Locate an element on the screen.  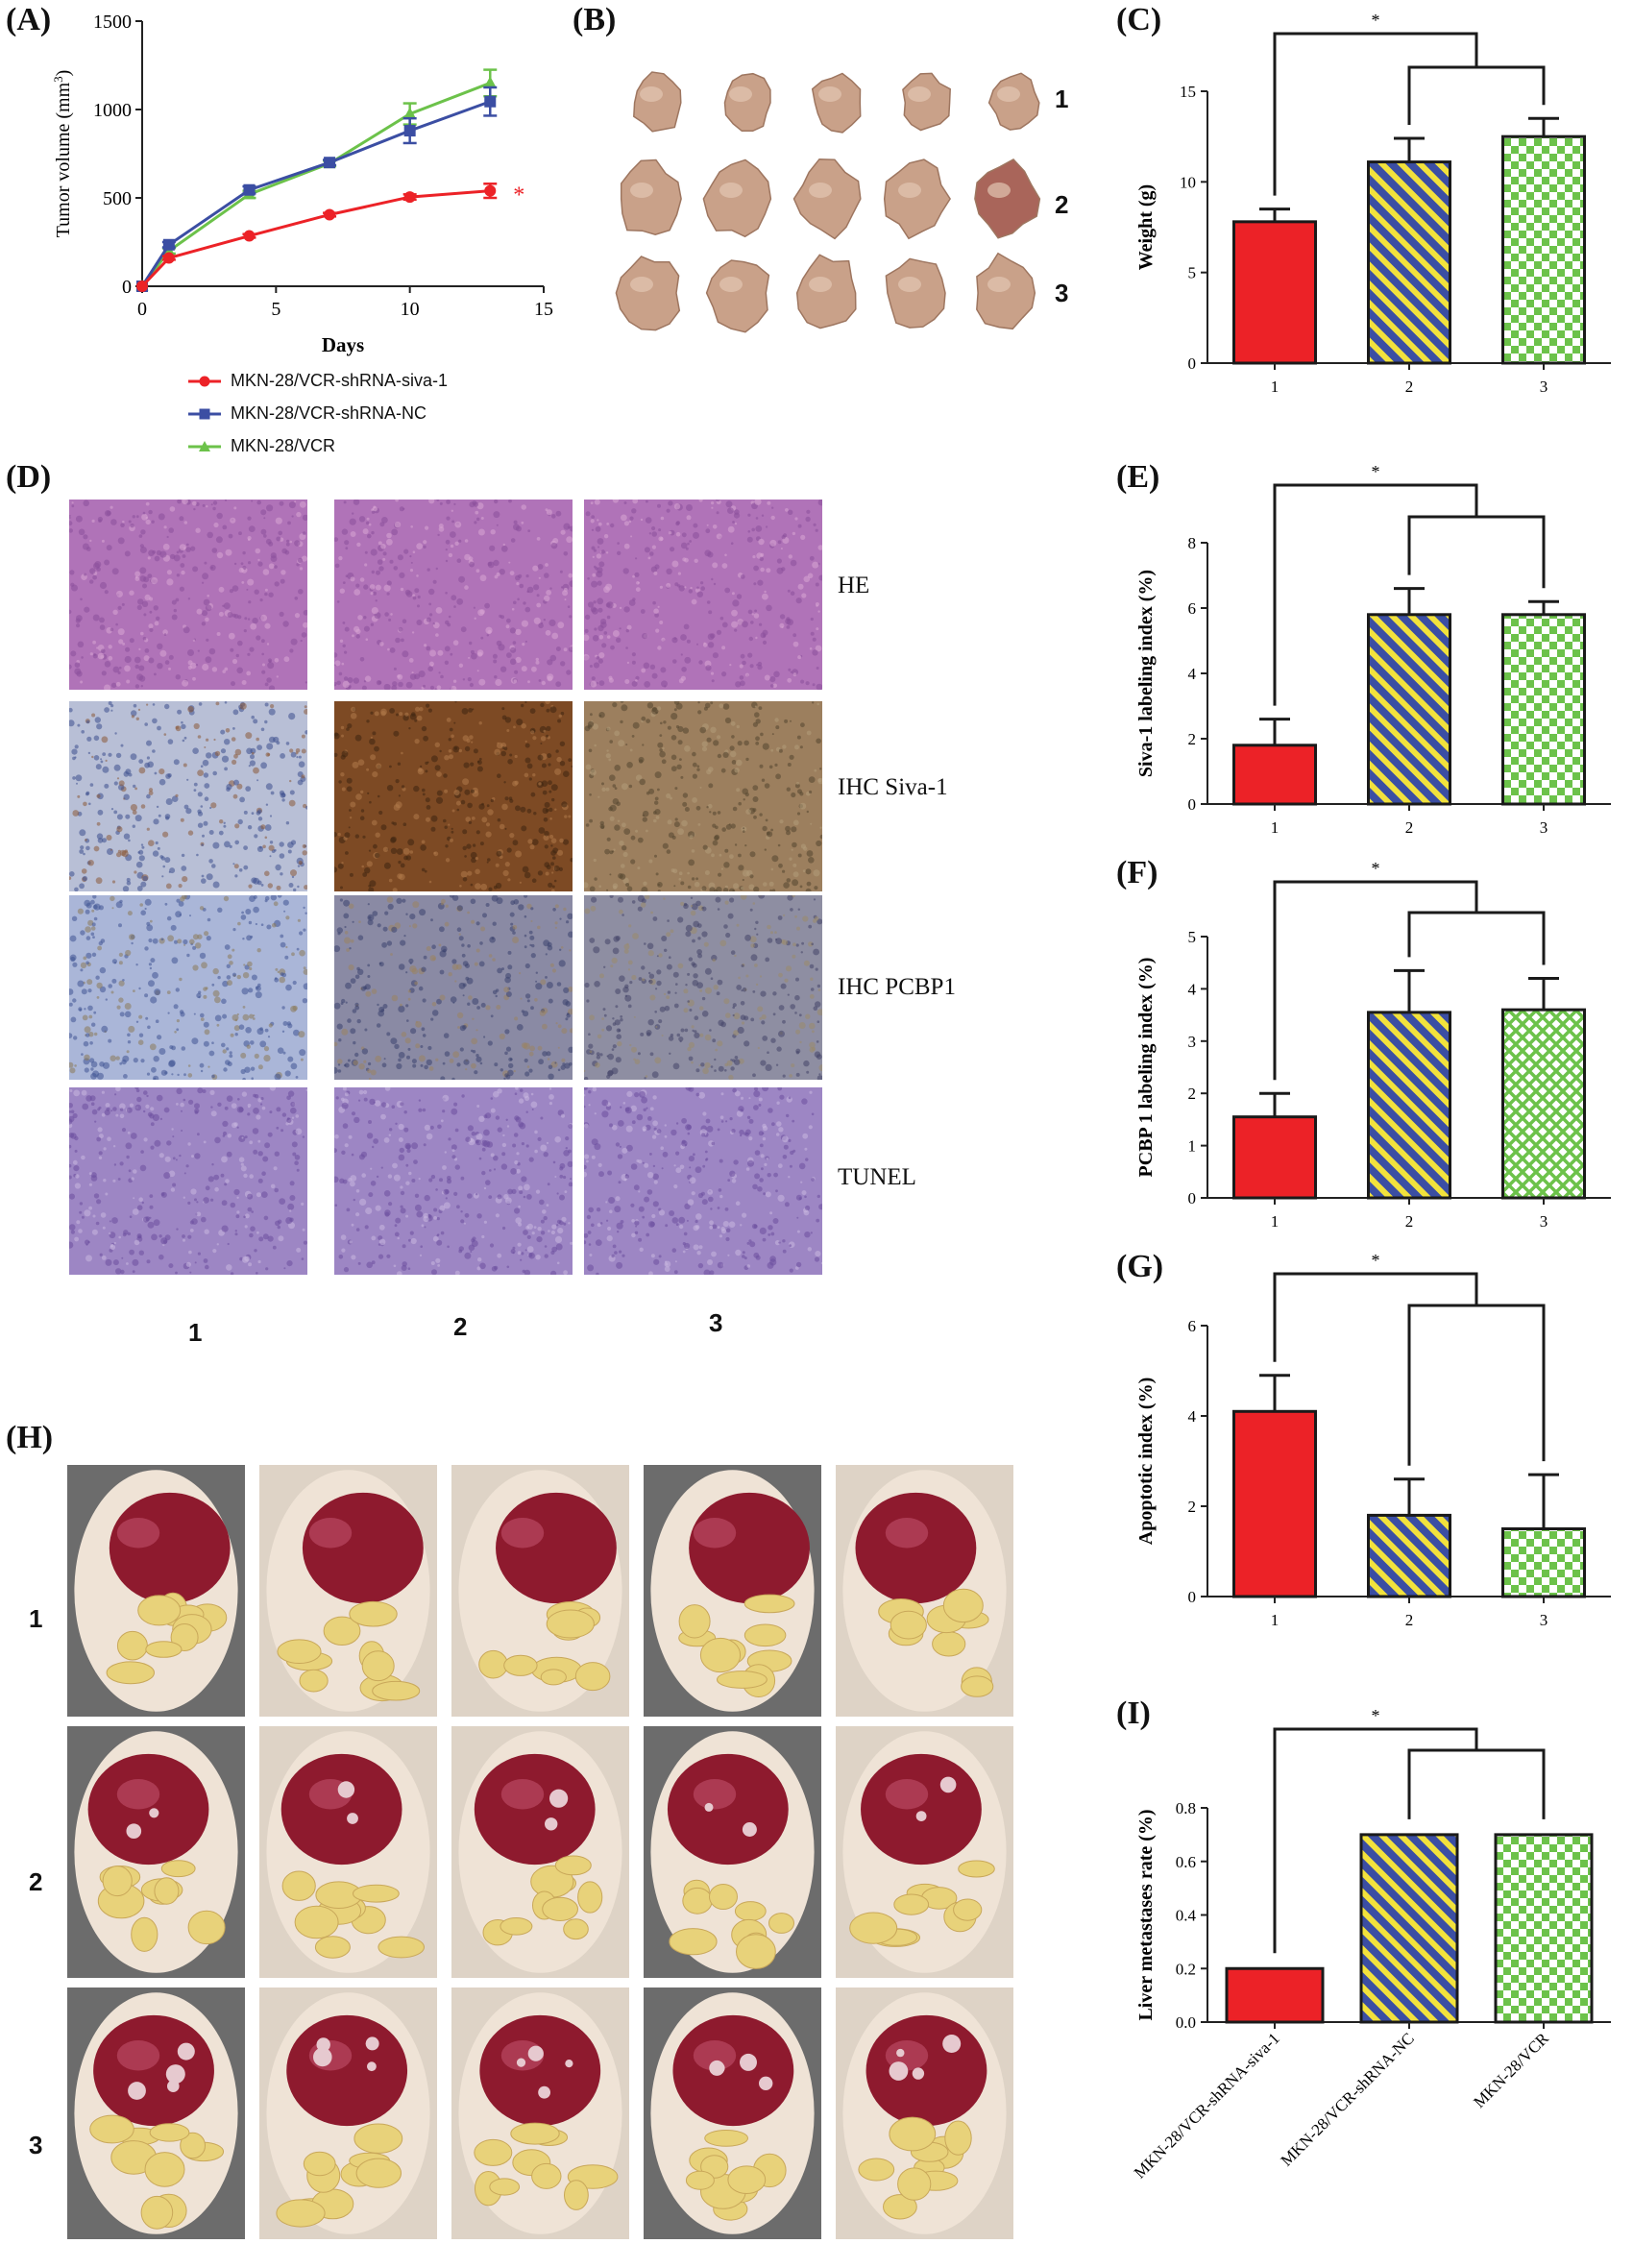
liver is located at coordinates (556, 1548).